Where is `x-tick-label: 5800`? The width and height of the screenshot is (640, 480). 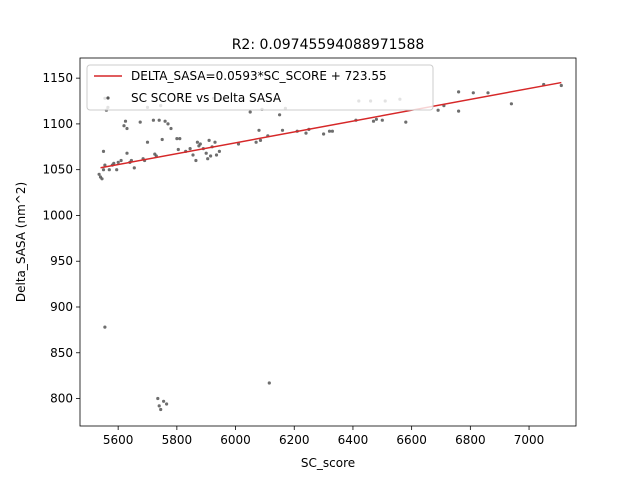 x-tick-label: 5800 is located at coordinates (177, 440).